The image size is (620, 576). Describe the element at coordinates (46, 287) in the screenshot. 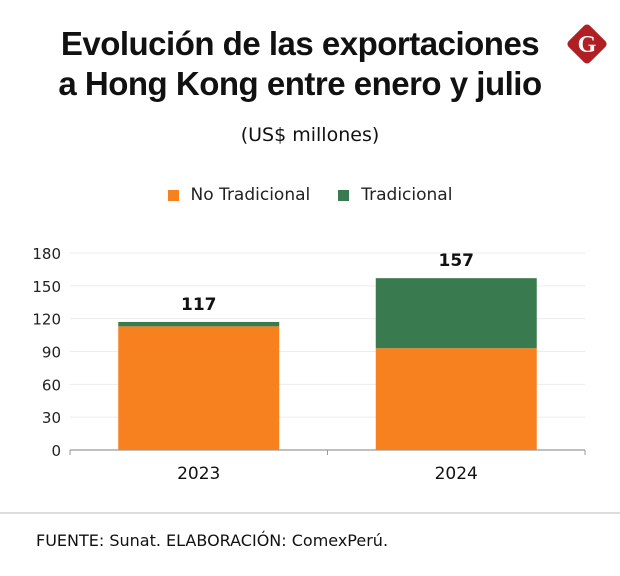

I see `y-tick-label: 150` at that location.